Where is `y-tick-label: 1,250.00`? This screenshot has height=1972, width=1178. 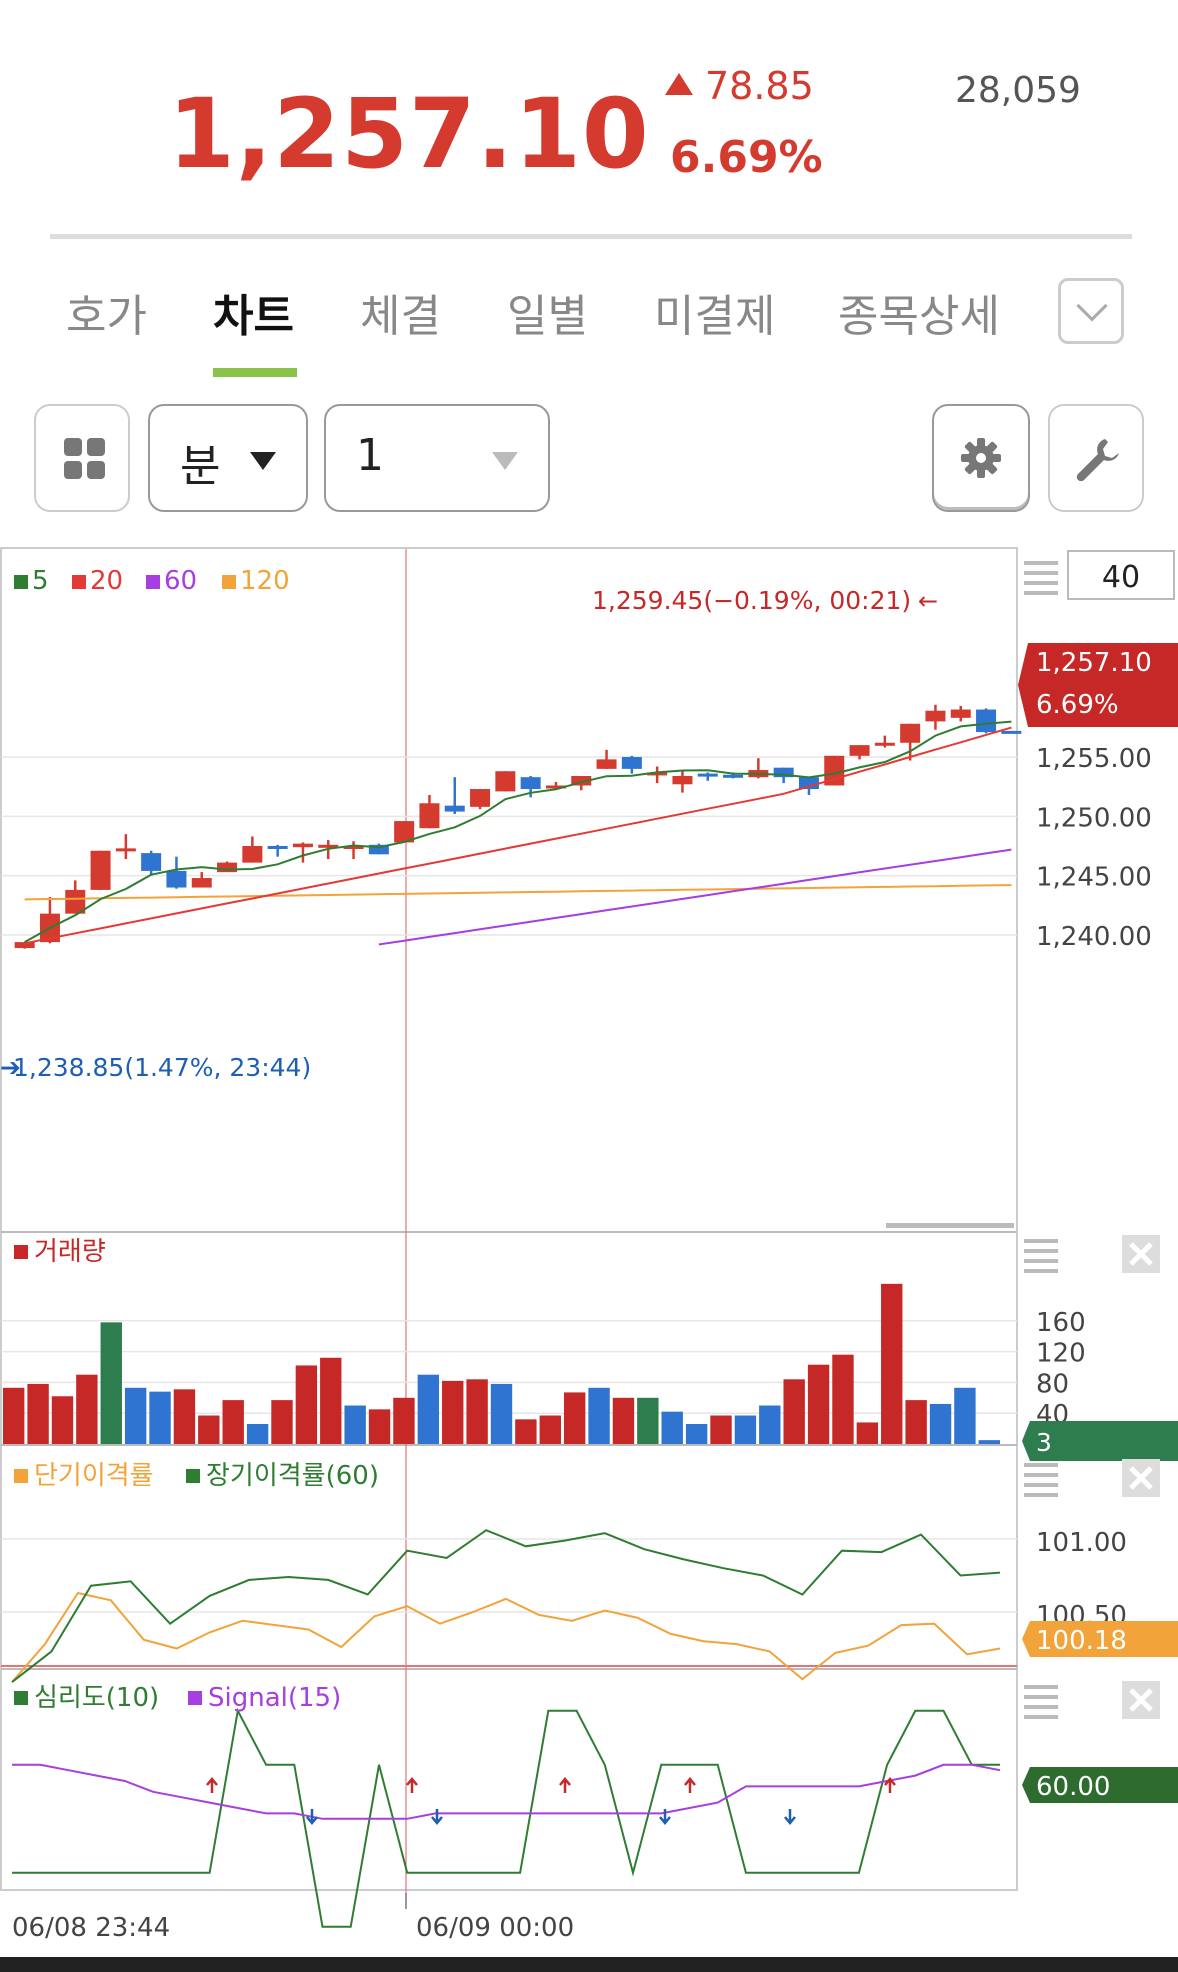
y-tick-label: 1,250.00 is located at coordinates (1094, 818).